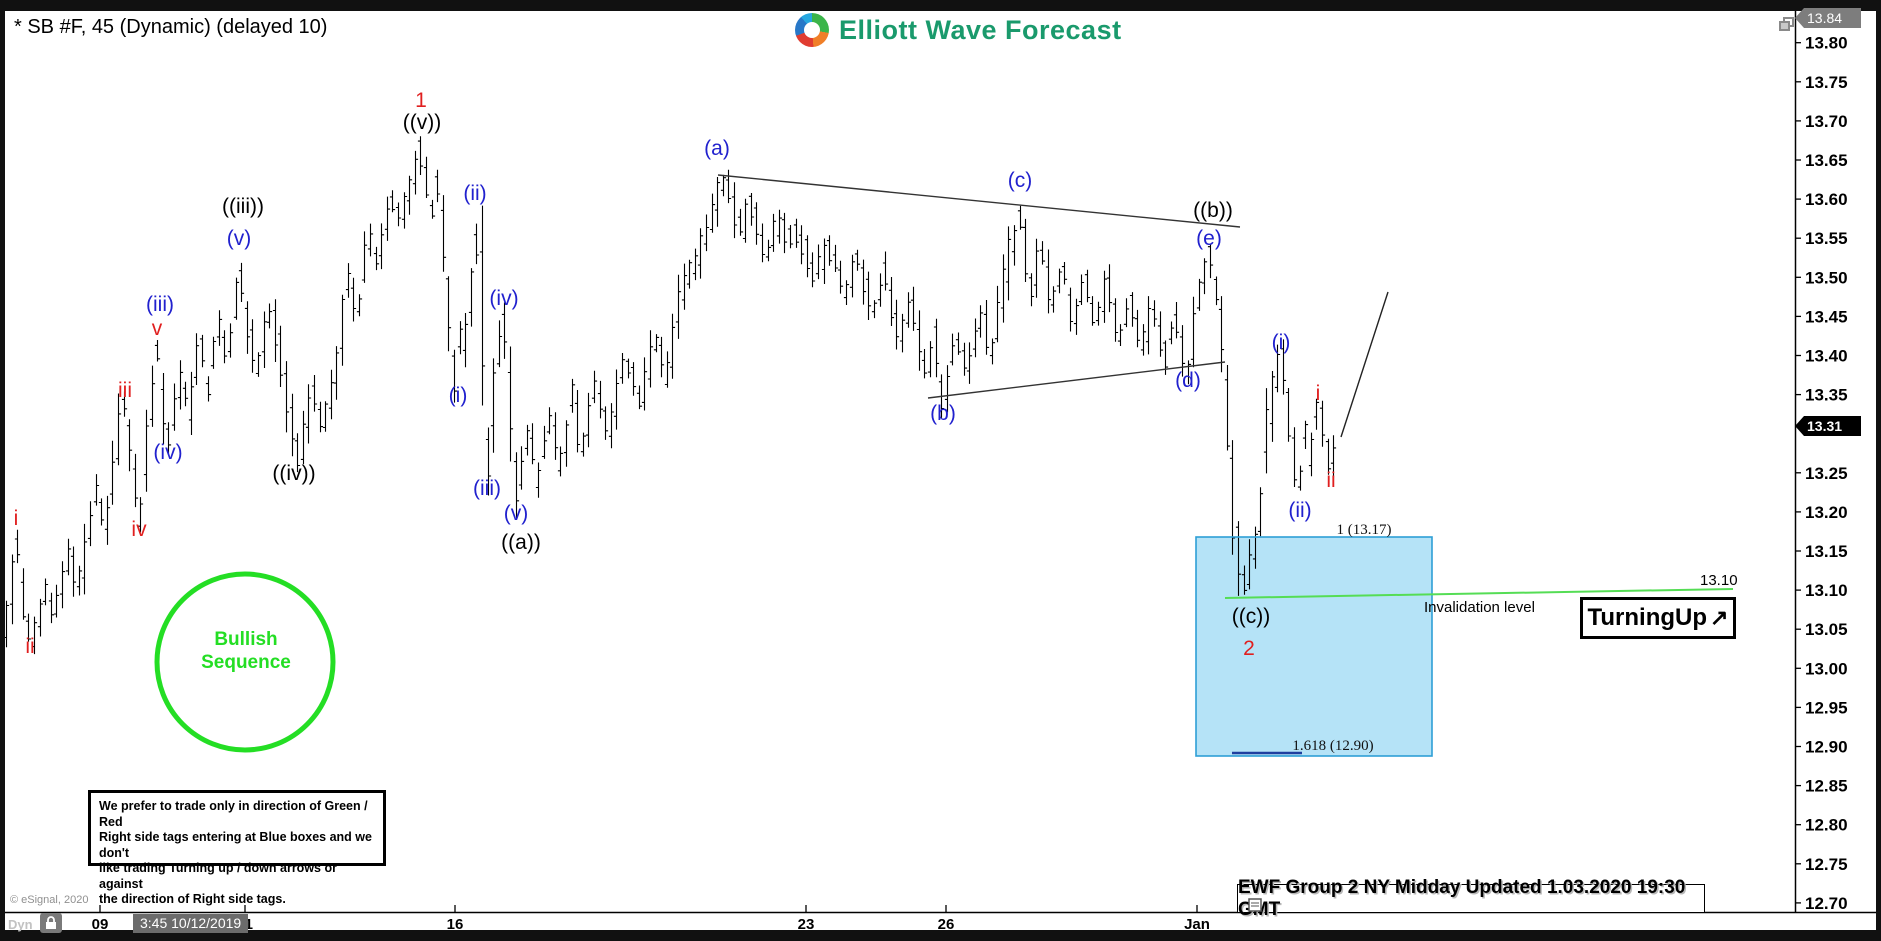 The image size is (1881, 941). I want to click on price-axis-label: 13.35, so click(1826, 395).